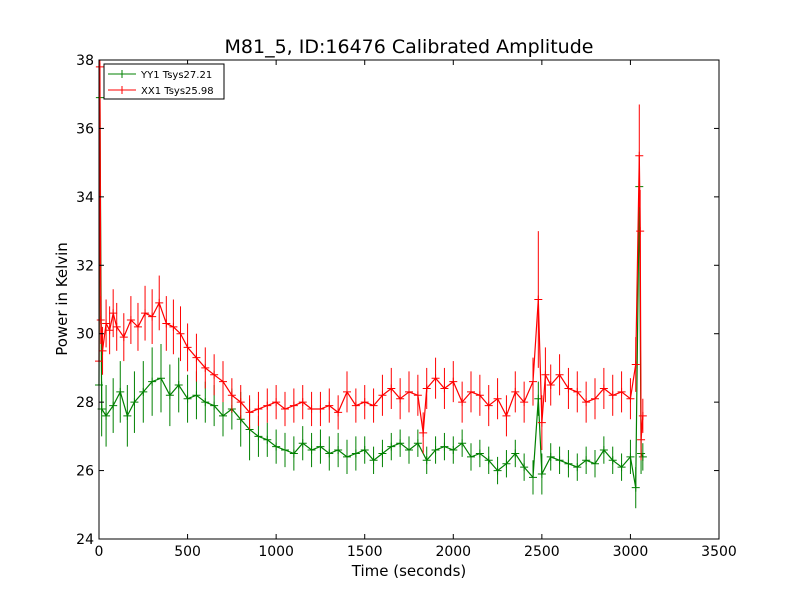  What do you see at coordinates (542, 552) in the screenshot?
I see `x-tick-label: 2500` at bounding box center [542, 552].